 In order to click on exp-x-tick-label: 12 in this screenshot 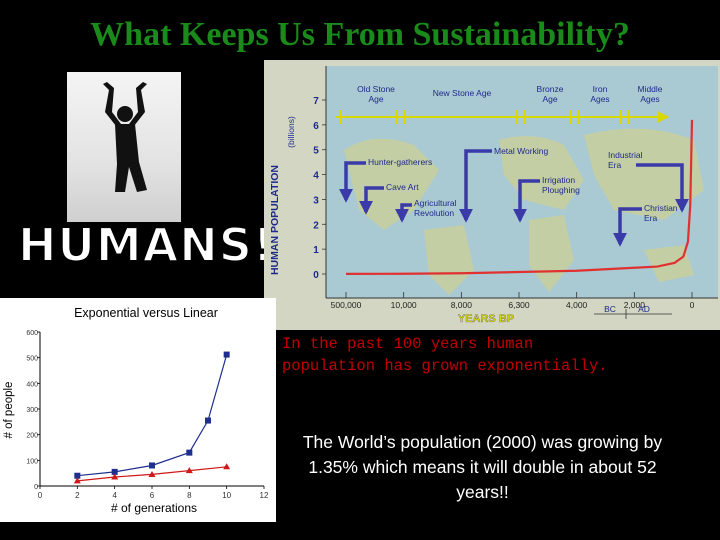, I will do `click(264, 495)`.